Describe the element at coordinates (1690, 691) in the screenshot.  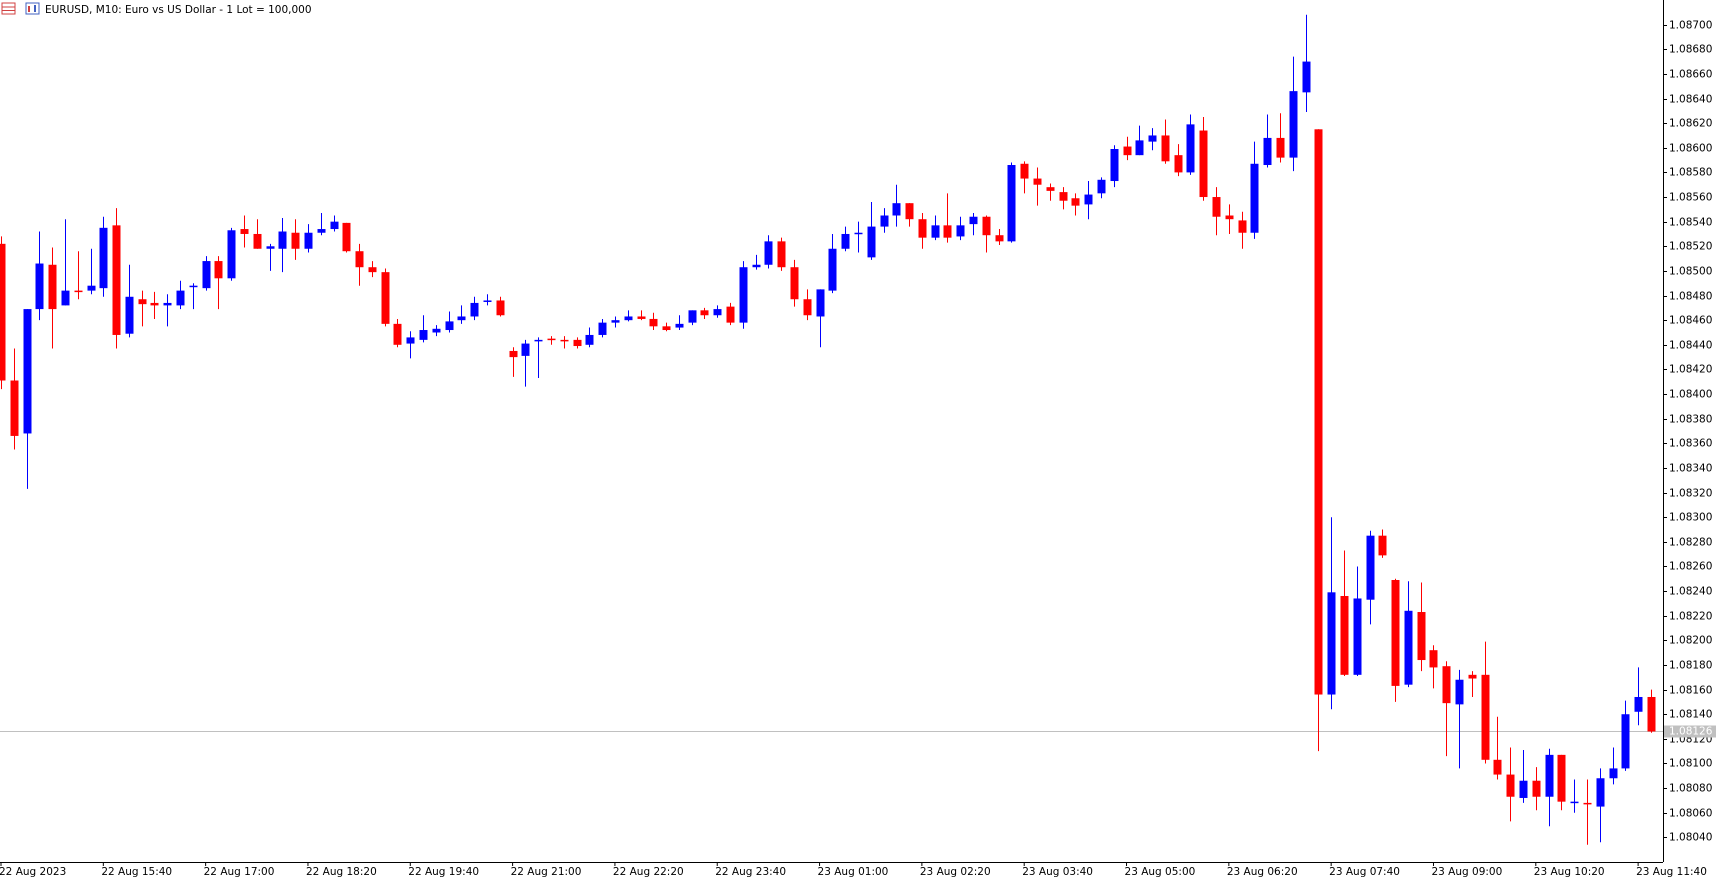
I see `y-tick-label: 1.08160` at that location.